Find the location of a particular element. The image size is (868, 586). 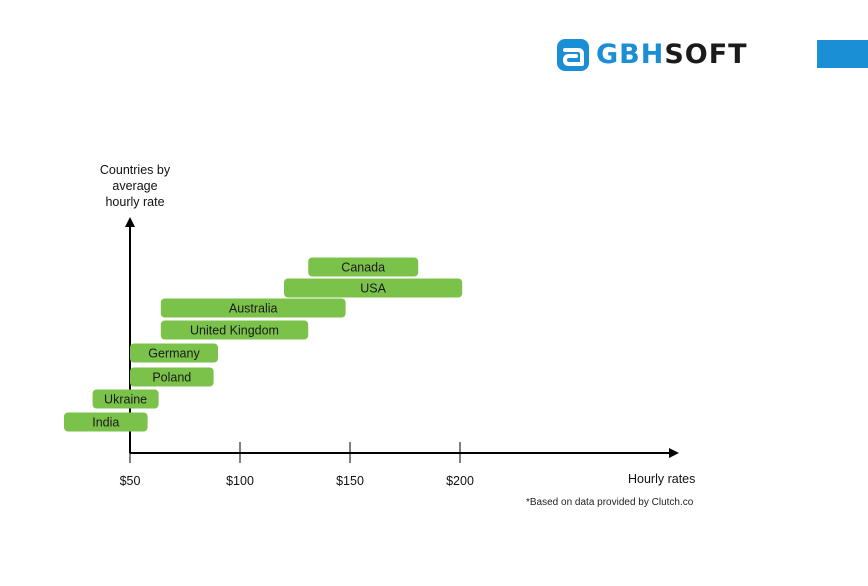

x-tick-label: $200 is located at coordinates (460, 481).